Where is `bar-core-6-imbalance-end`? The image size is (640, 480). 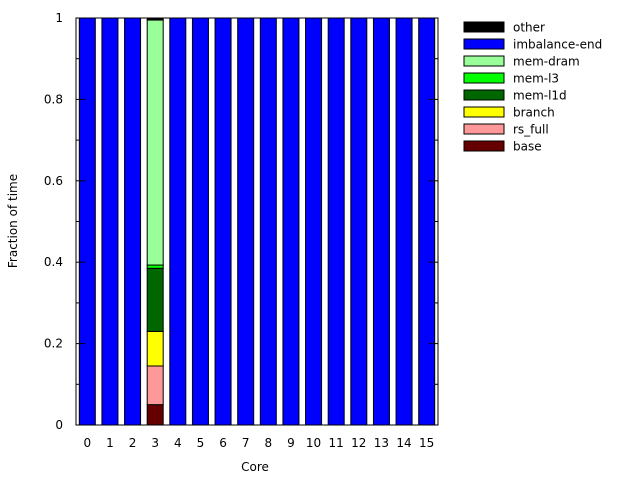
bar-core-6-imbalance-end is located at coordinates (223, 221).